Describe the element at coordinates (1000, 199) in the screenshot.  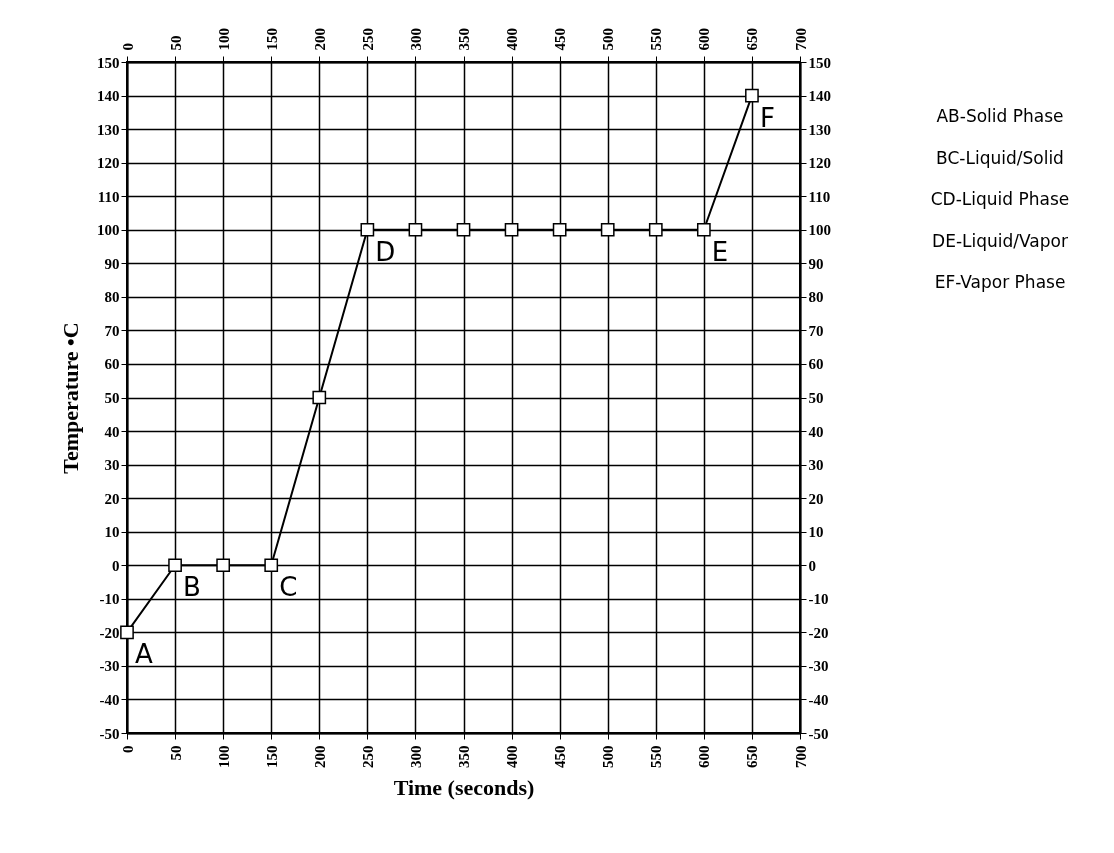
I see `text: CD-Liquid Phase` at that location.